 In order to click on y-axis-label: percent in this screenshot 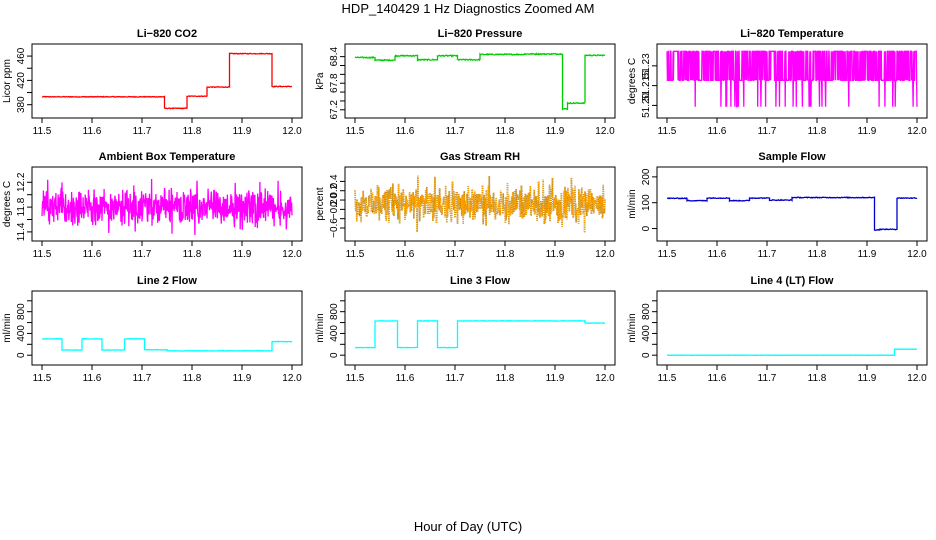, I will do `click(320, 204)`.